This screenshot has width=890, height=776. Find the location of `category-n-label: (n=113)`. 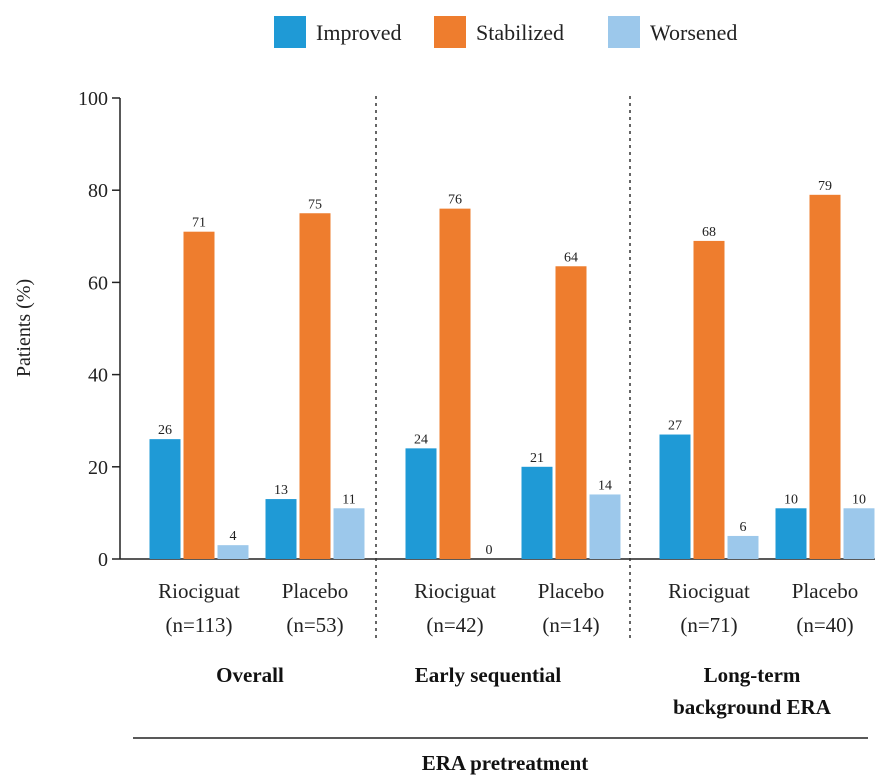

category-n-label: (n=113) is located at coordinates (198, 625).